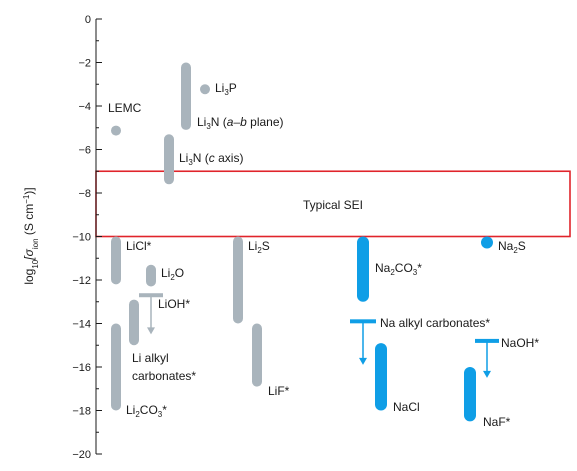 The width and height of the screenshot is (577, 471). What do you see at coordinates (205, 89) in the screenshot?
I see `bar-li3p` at bounding box center [205, 89].